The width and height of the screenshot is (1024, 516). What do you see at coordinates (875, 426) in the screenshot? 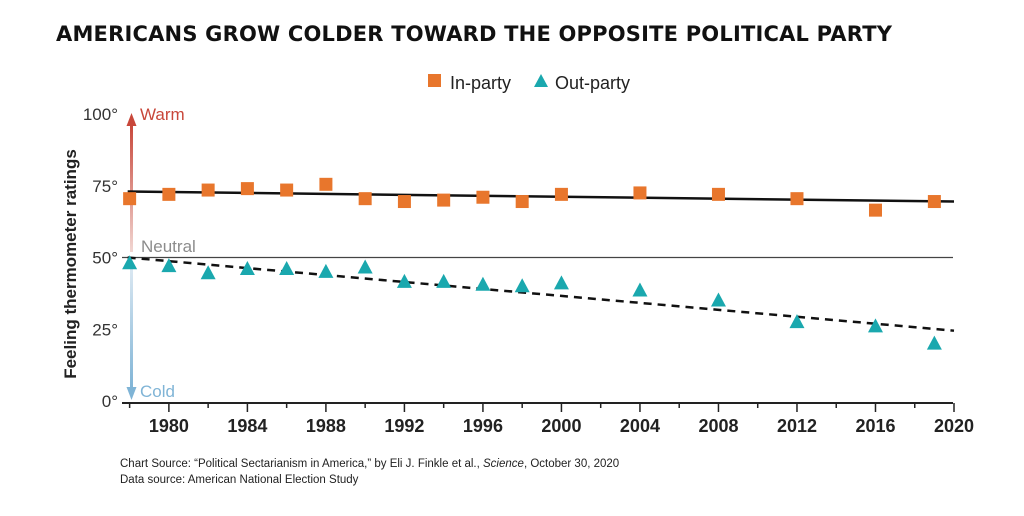
I see `x-tick-label: 2016` at bounding box center [875, 426].